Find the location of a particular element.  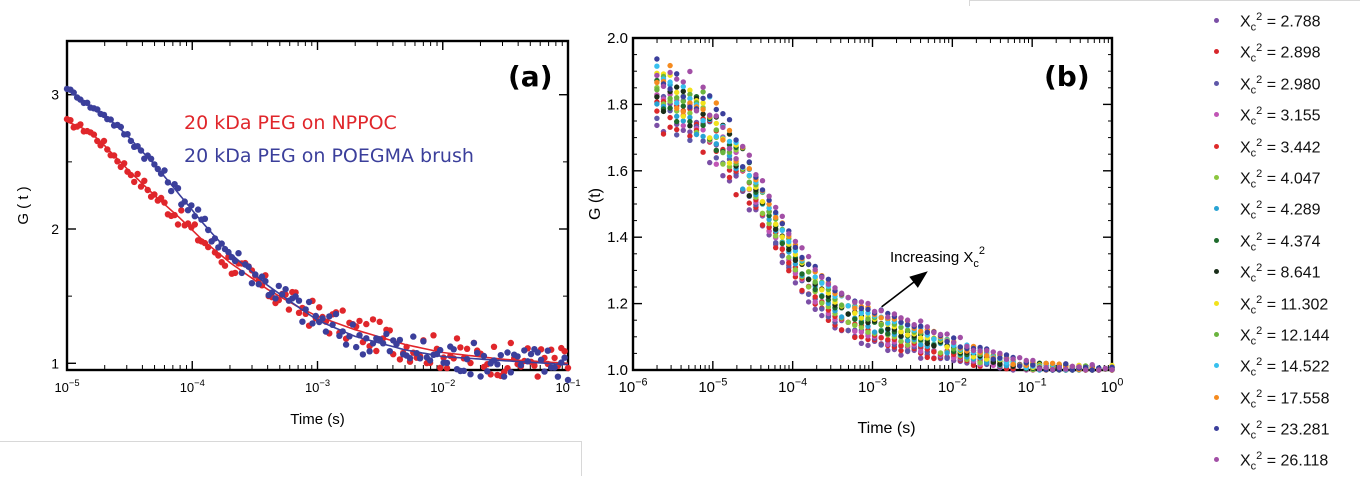

chart-b-legend-item: Xc2 = 12.144 is located at coordinates (1279, 337).